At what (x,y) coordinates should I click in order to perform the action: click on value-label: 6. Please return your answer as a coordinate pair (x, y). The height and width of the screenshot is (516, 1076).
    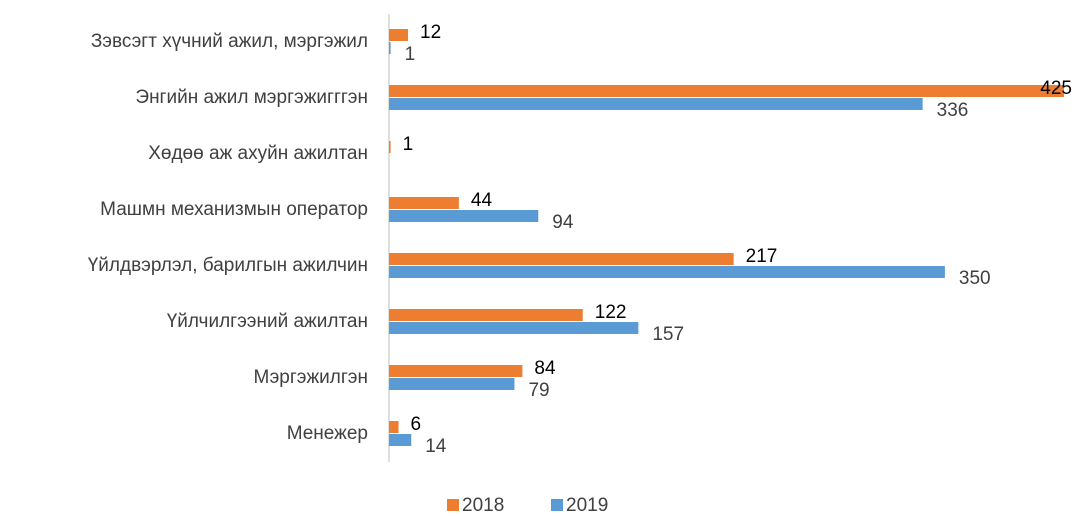
    Looking at the image, I should click on (416, 424).